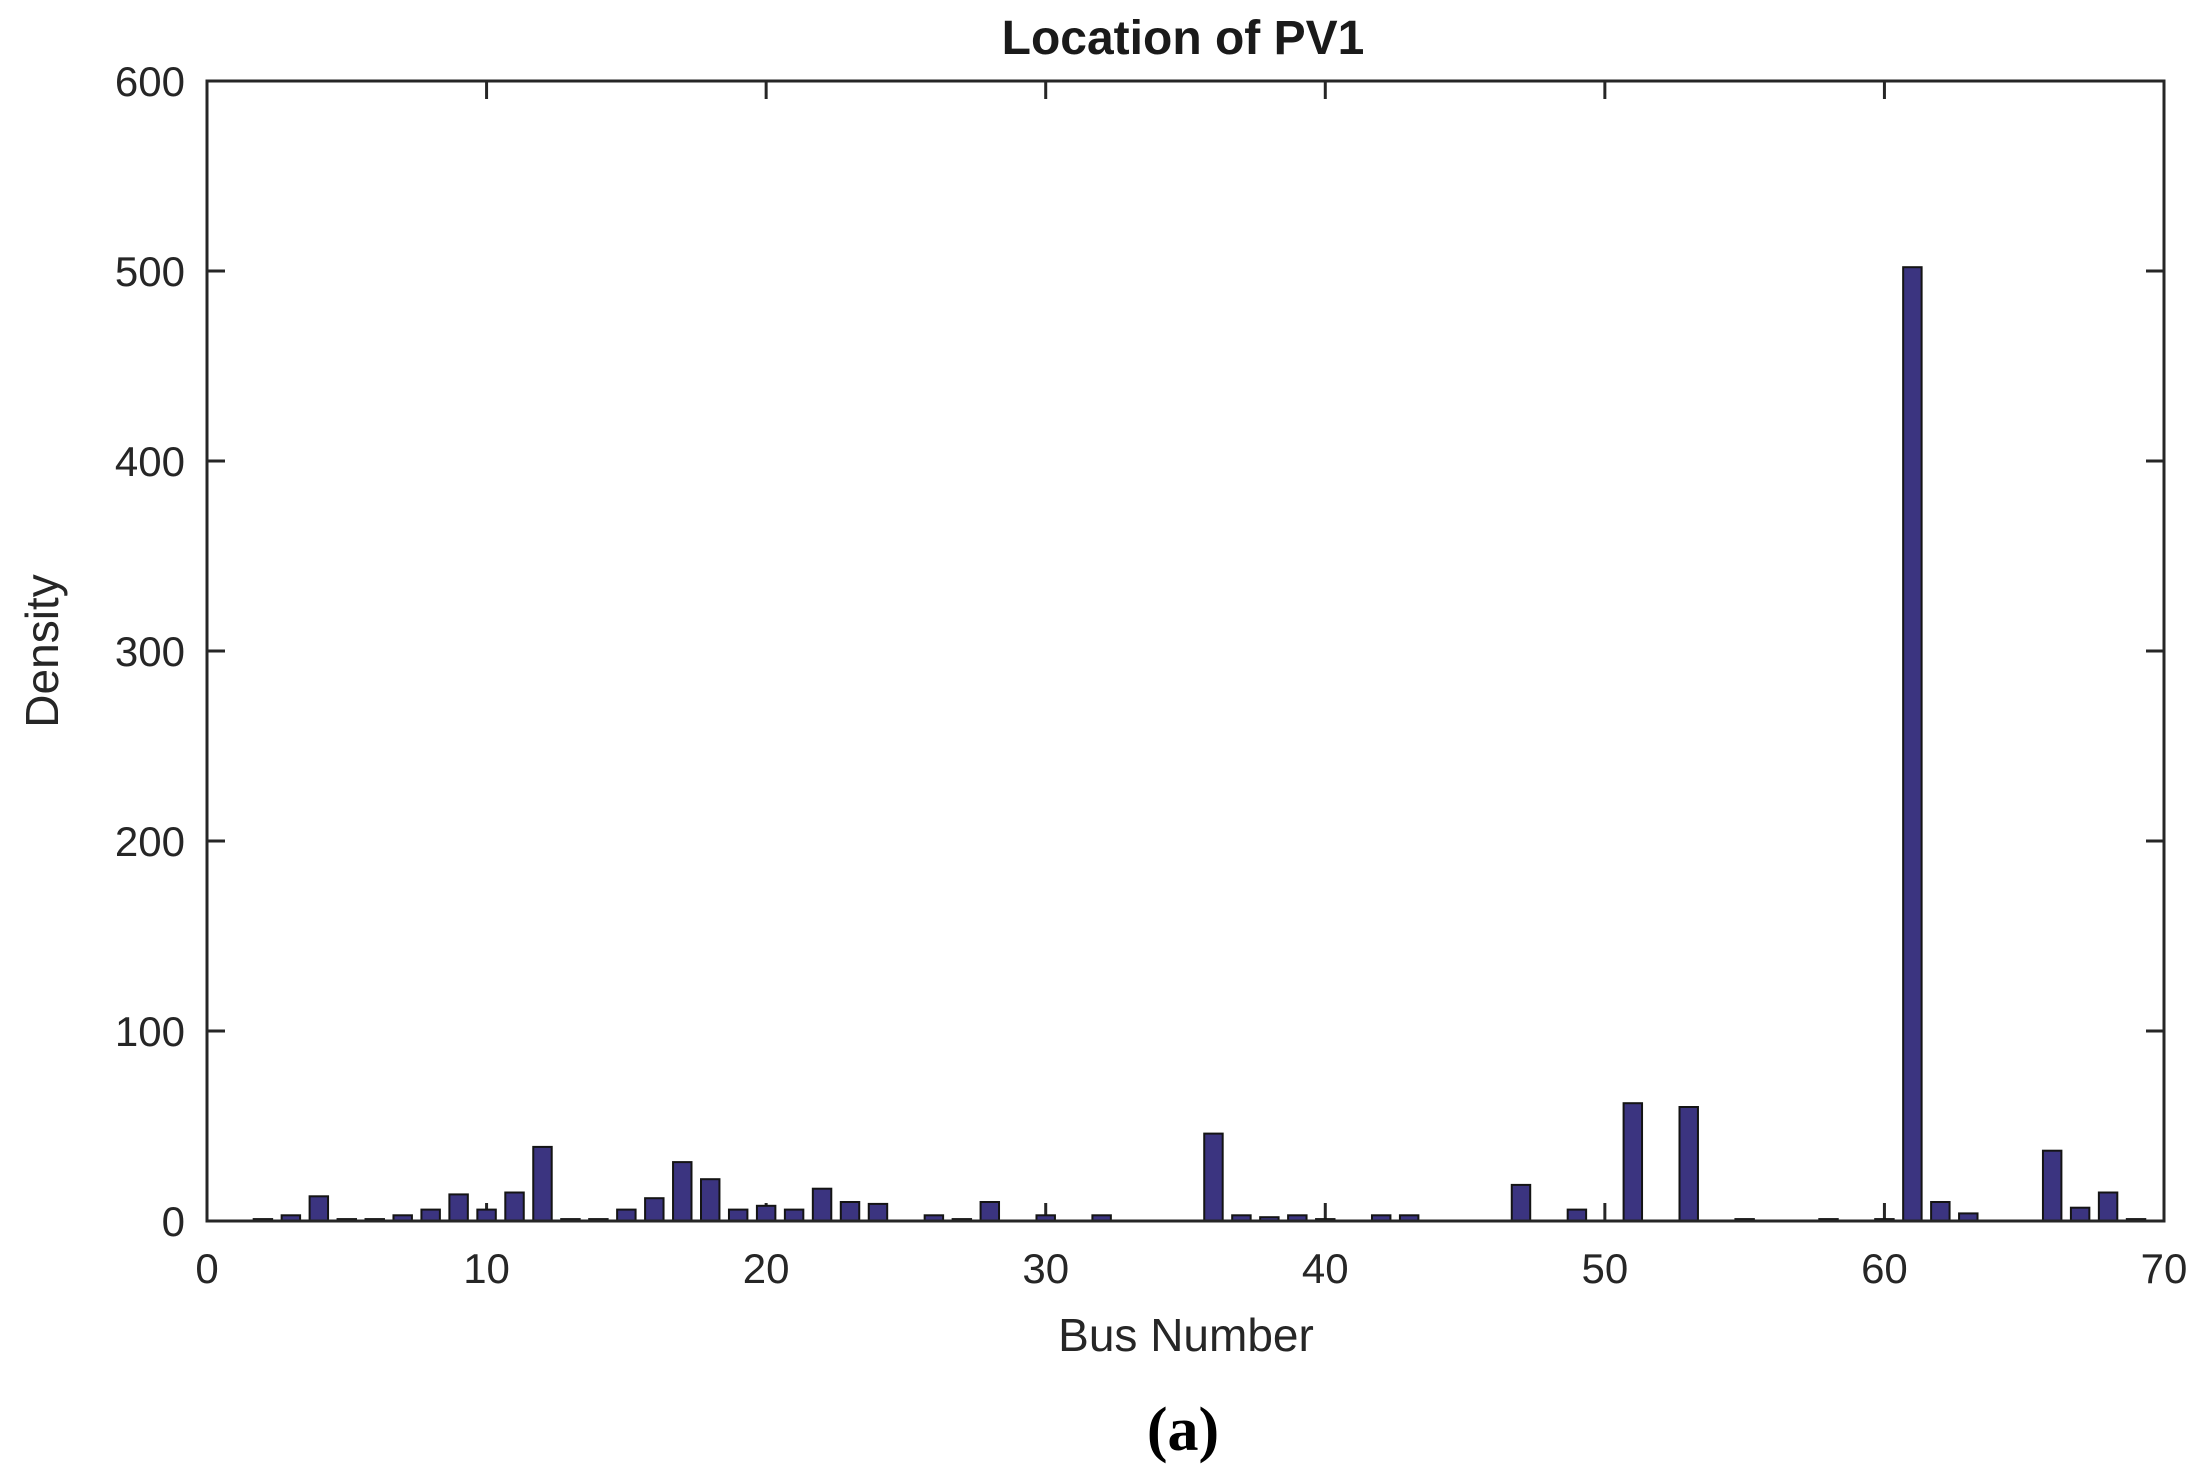 The width and height of the screenshot is (2207, 1466). I want to click on y-tick-label: 300, so click(150, 651).